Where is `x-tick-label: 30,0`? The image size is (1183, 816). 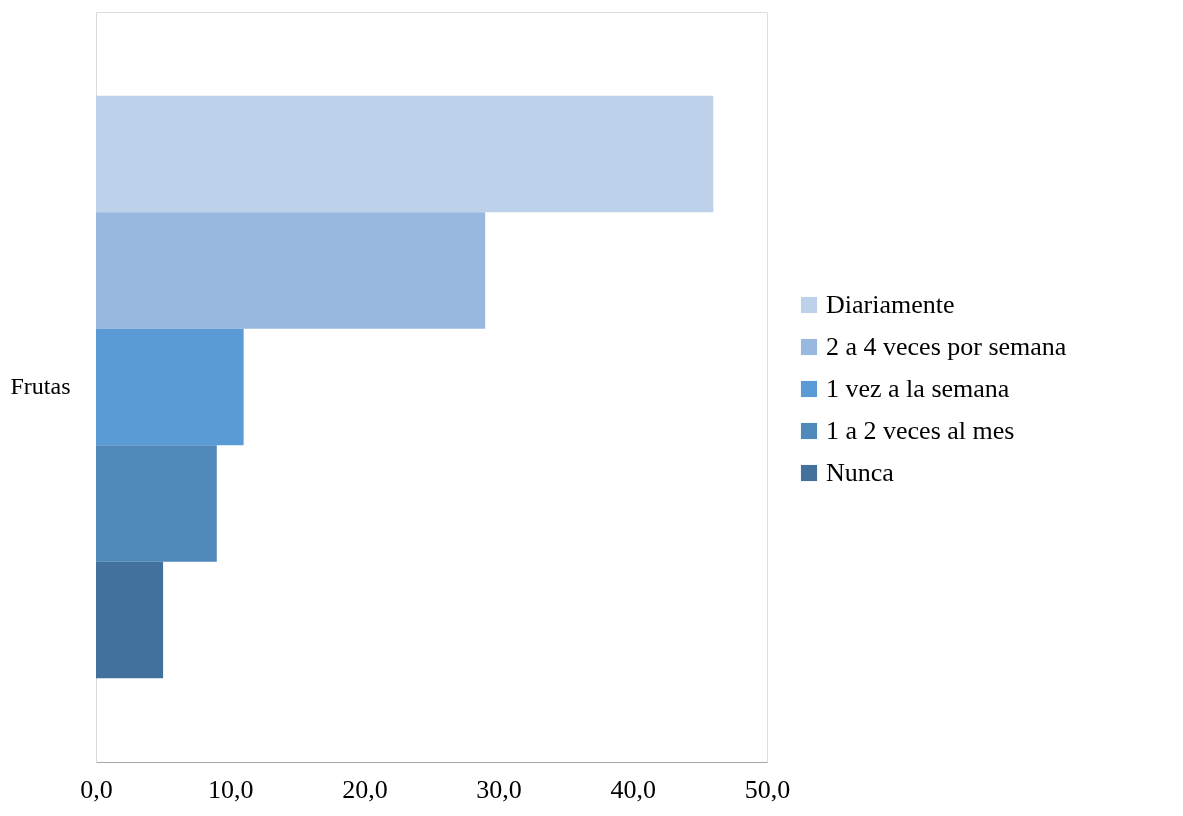 x-tick-label: 30,0 is located at coordinates (499, 789).